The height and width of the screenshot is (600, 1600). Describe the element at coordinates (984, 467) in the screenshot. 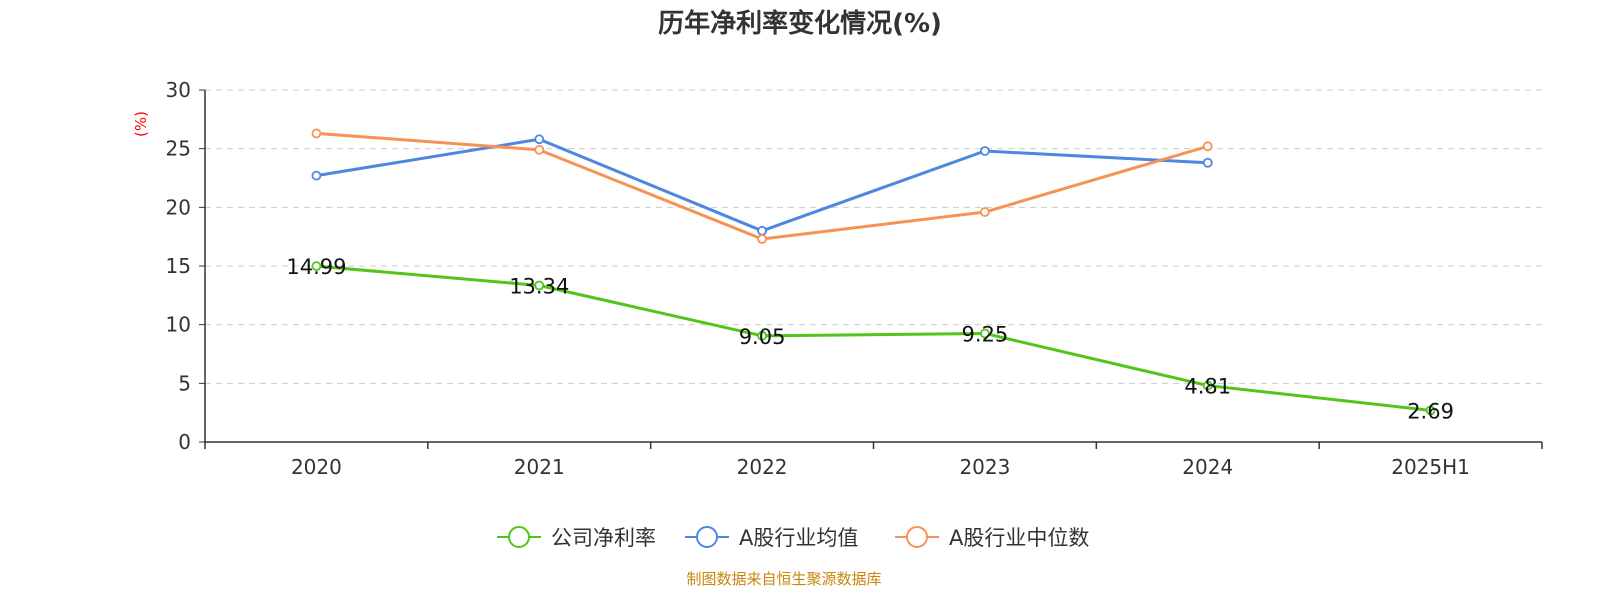

I see `x-tick-label: 2023` at that location.